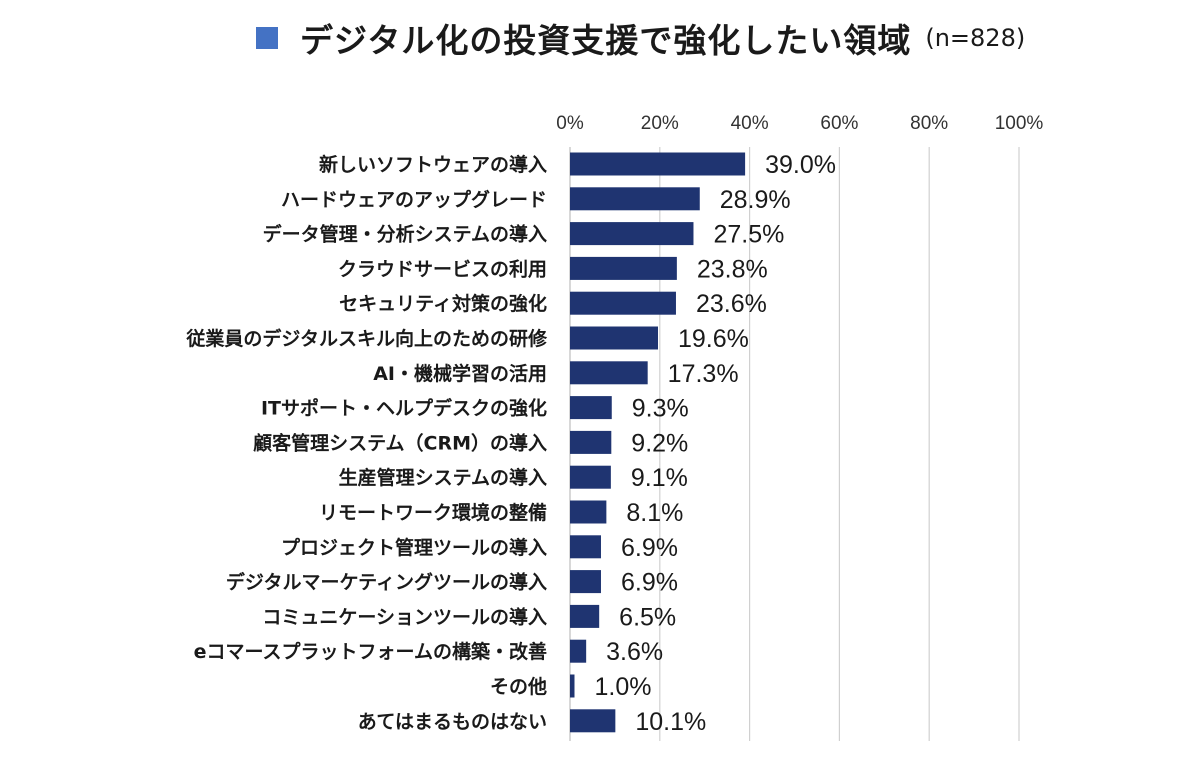 The image size is (1200, 784). Describe the element at coordinates (518, 686) in the screenshot. I see `category-label: その他` at that location.